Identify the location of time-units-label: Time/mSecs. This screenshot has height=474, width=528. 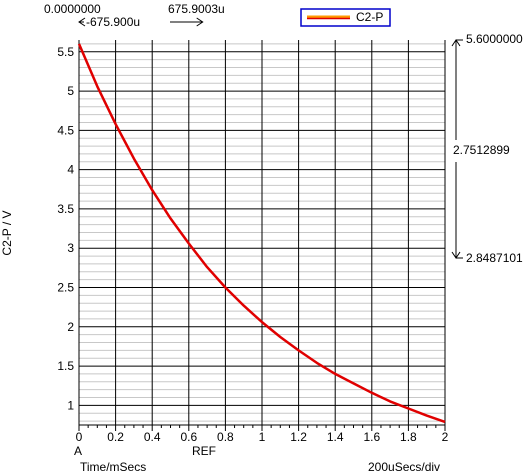
(113, 467).